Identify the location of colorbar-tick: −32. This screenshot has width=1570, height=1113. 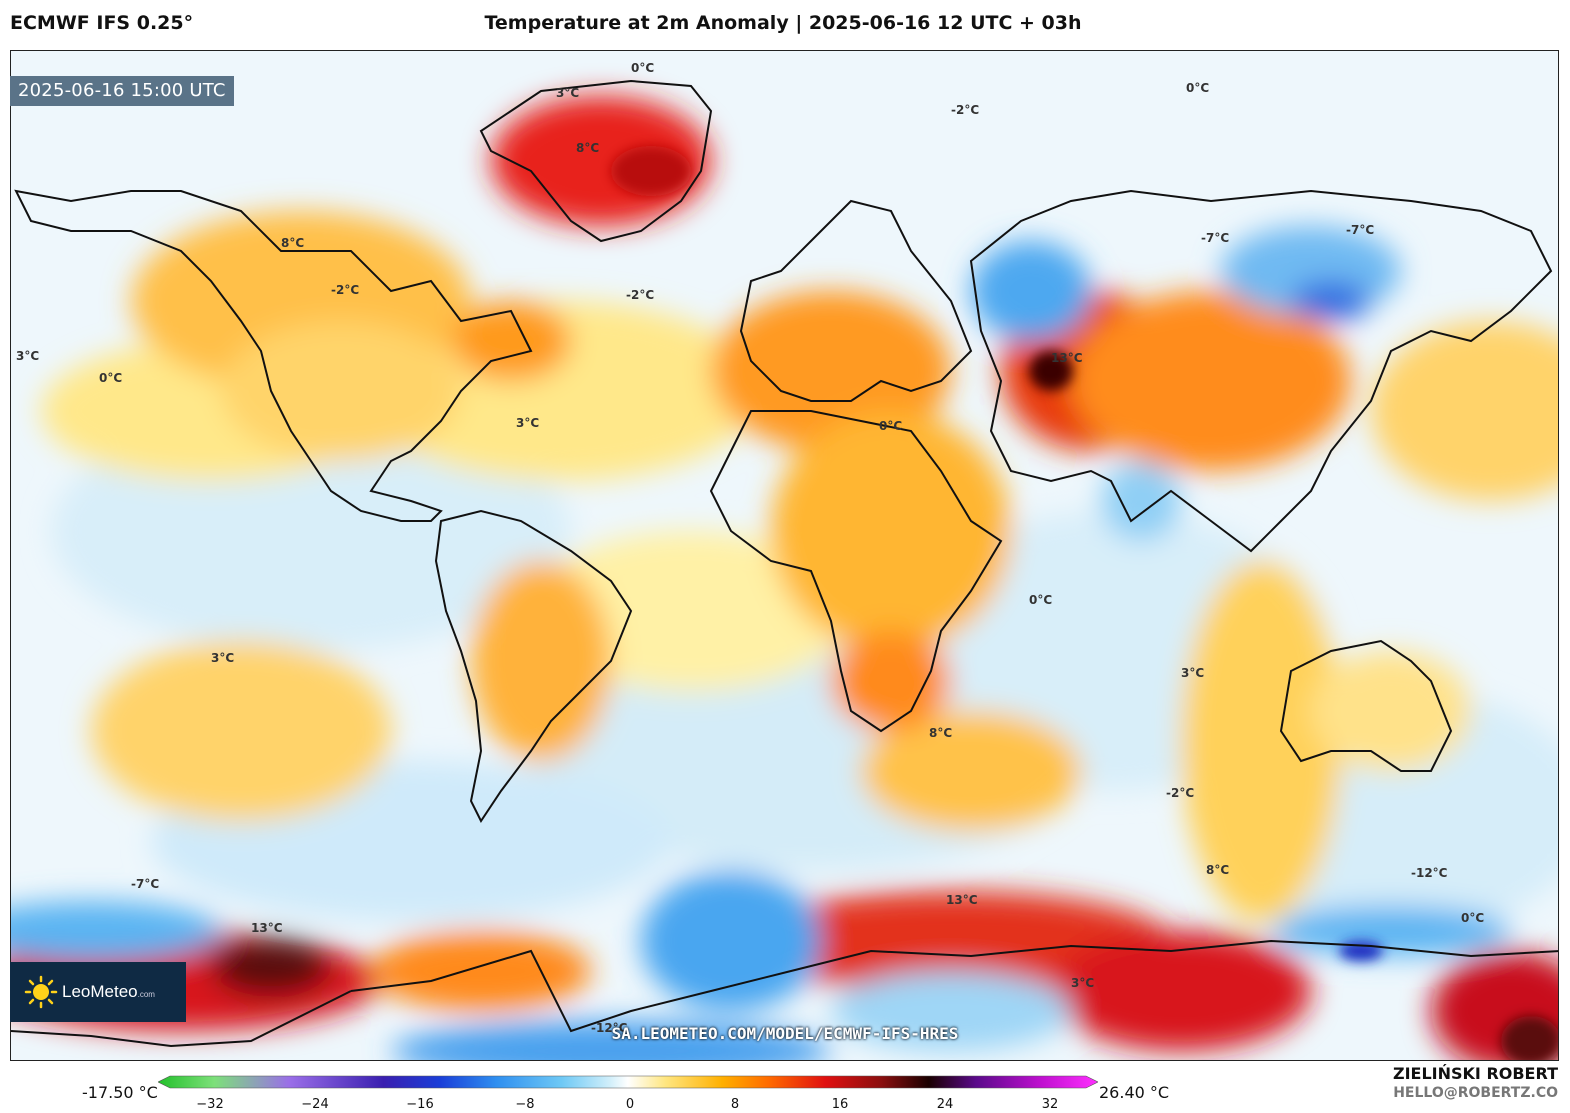
(210, 1104).